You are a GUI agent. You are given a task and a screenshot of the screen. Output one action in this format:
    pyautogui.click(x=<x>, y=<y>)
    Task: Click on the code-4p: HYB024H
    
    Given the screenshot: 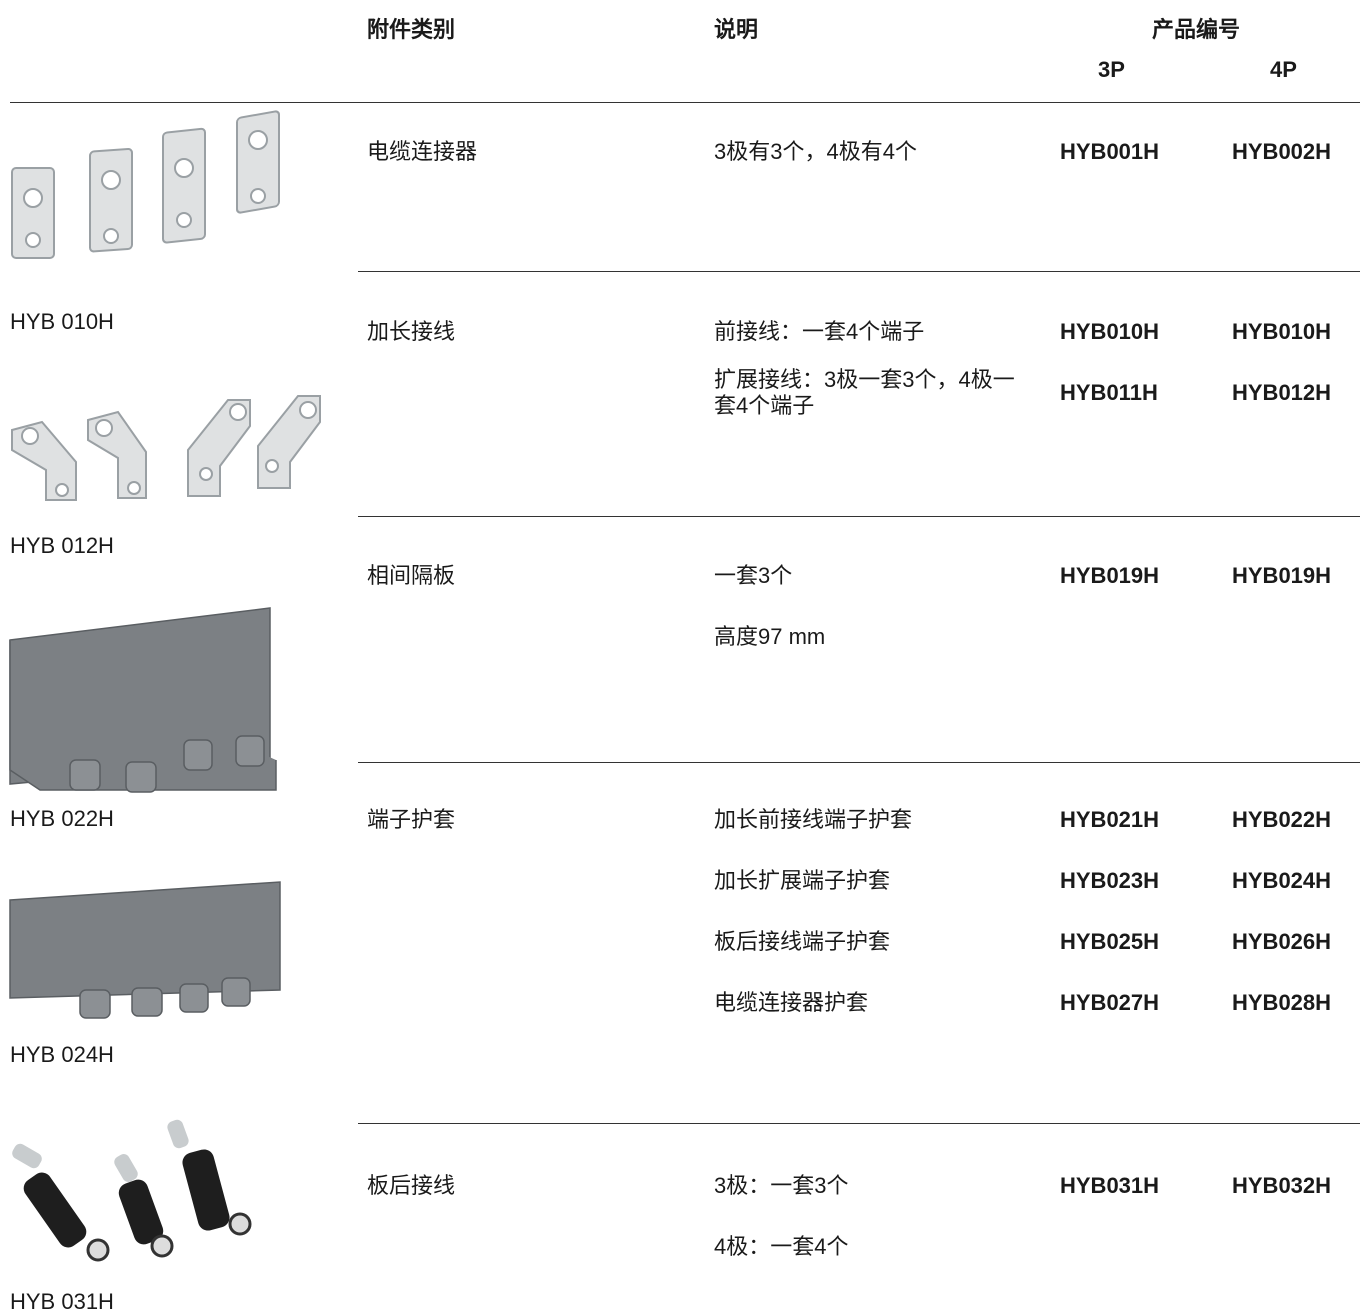 What is the action you would take?
    pyautogui.click(x=1282, y=880)
    